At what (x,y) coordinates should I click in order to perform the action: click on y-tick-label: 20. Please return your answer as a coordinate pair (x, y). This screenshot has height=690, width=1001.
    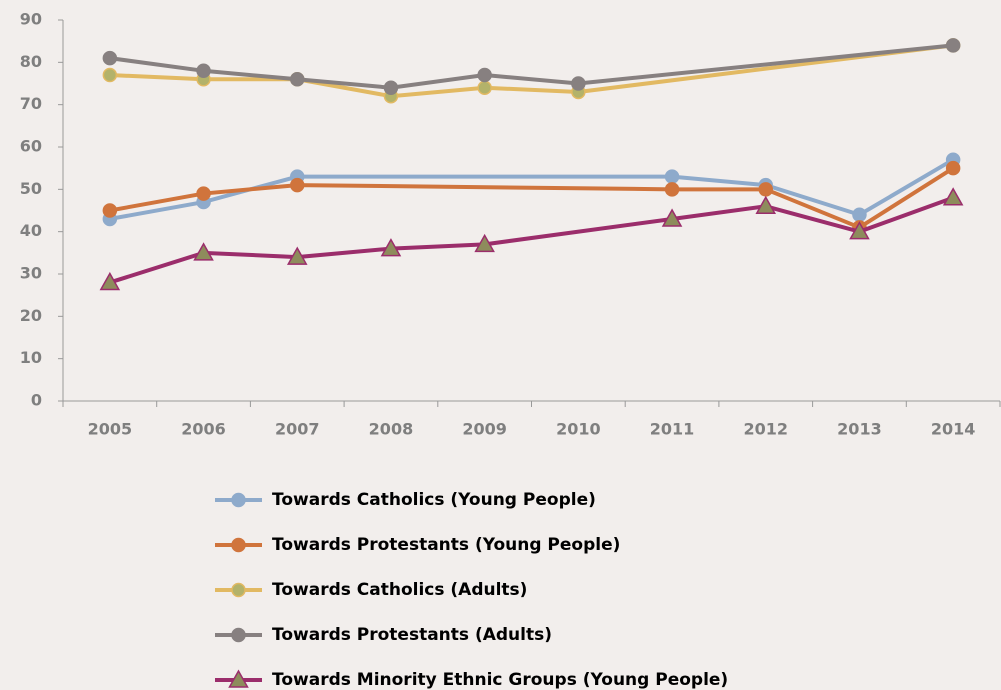
    Looking at the image, I should click on (31, 315).